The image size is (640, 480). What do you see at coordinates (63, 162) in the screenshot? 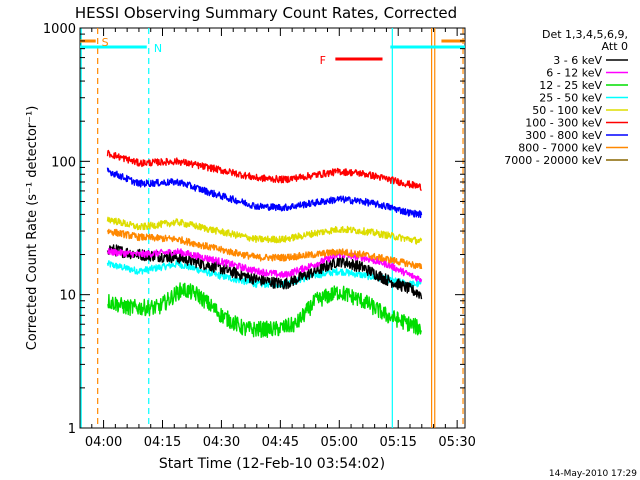
I see `y-tick-label: 100` at bounding box center [63, 162].